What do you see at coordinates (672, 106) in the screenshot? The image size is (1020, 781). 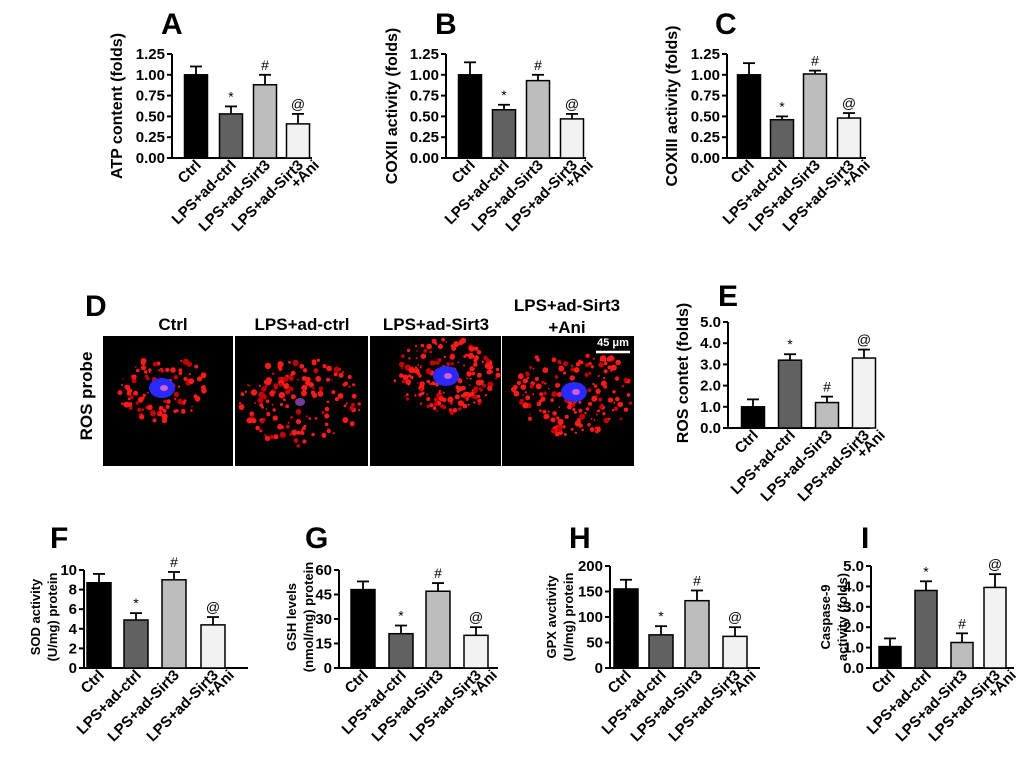 I see `y-axis-title: COXIII activity (folds)` at bounding box center [672, 106].